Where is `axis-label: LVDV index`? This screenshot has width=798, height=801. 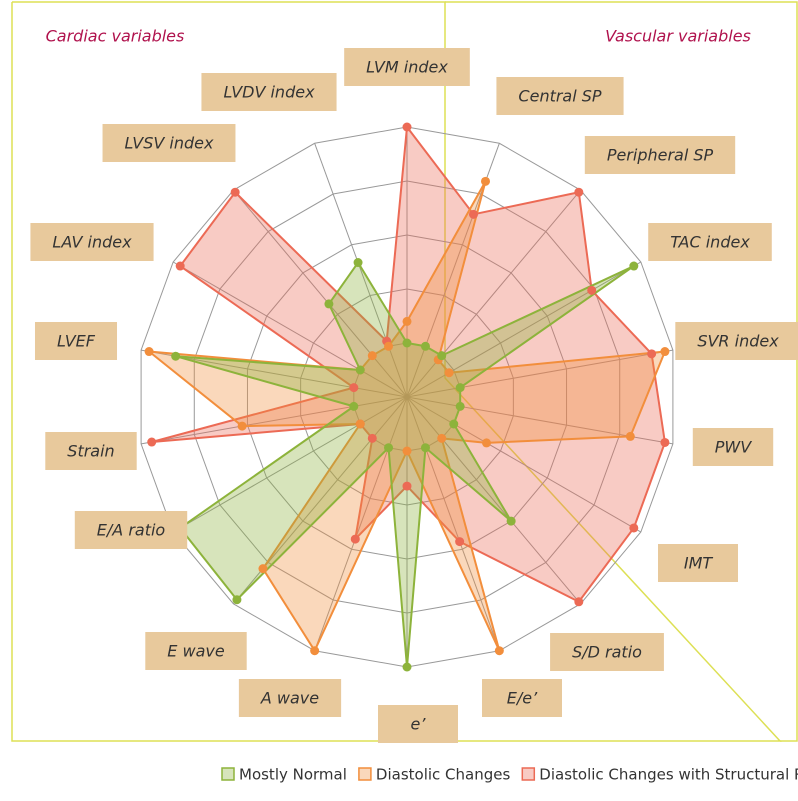 axis-label: LVDV index is located at coordinates (269, 92).